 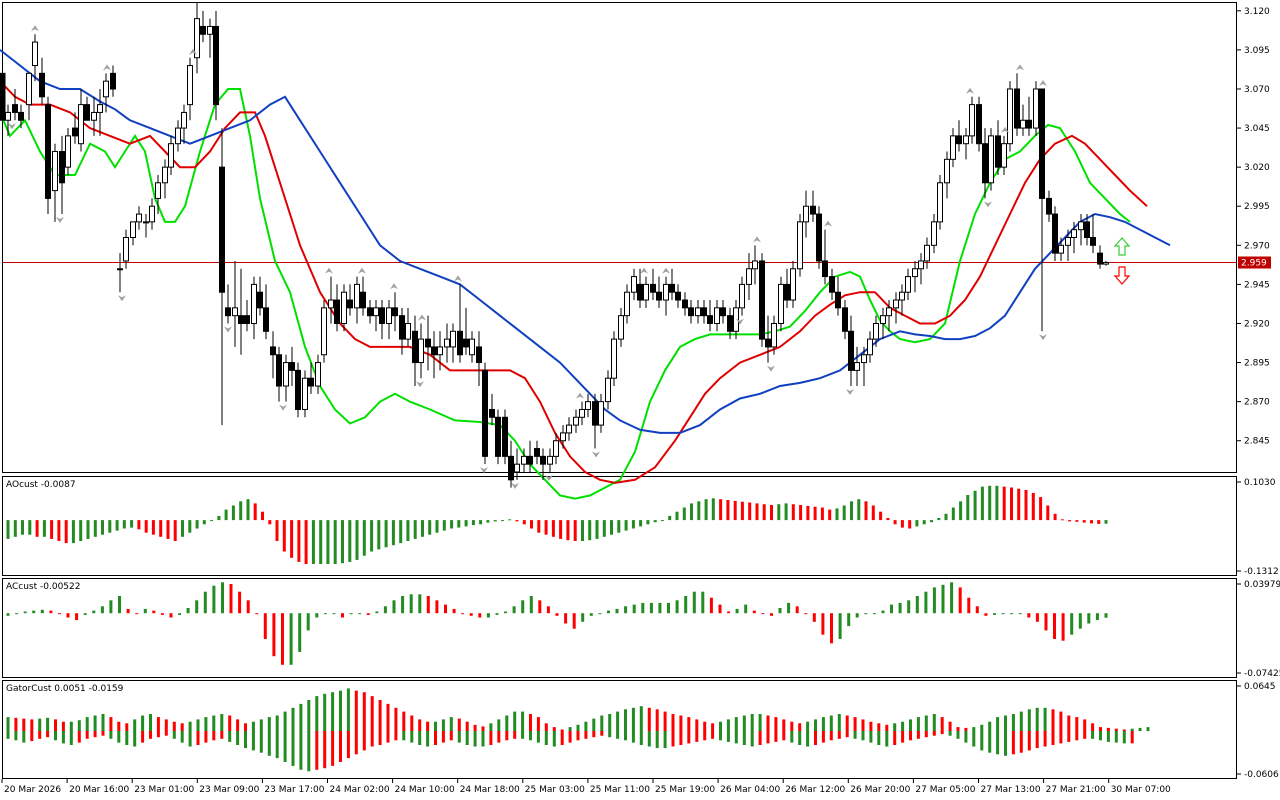 I want to click on ac-pane, so click(x=619, y=628).